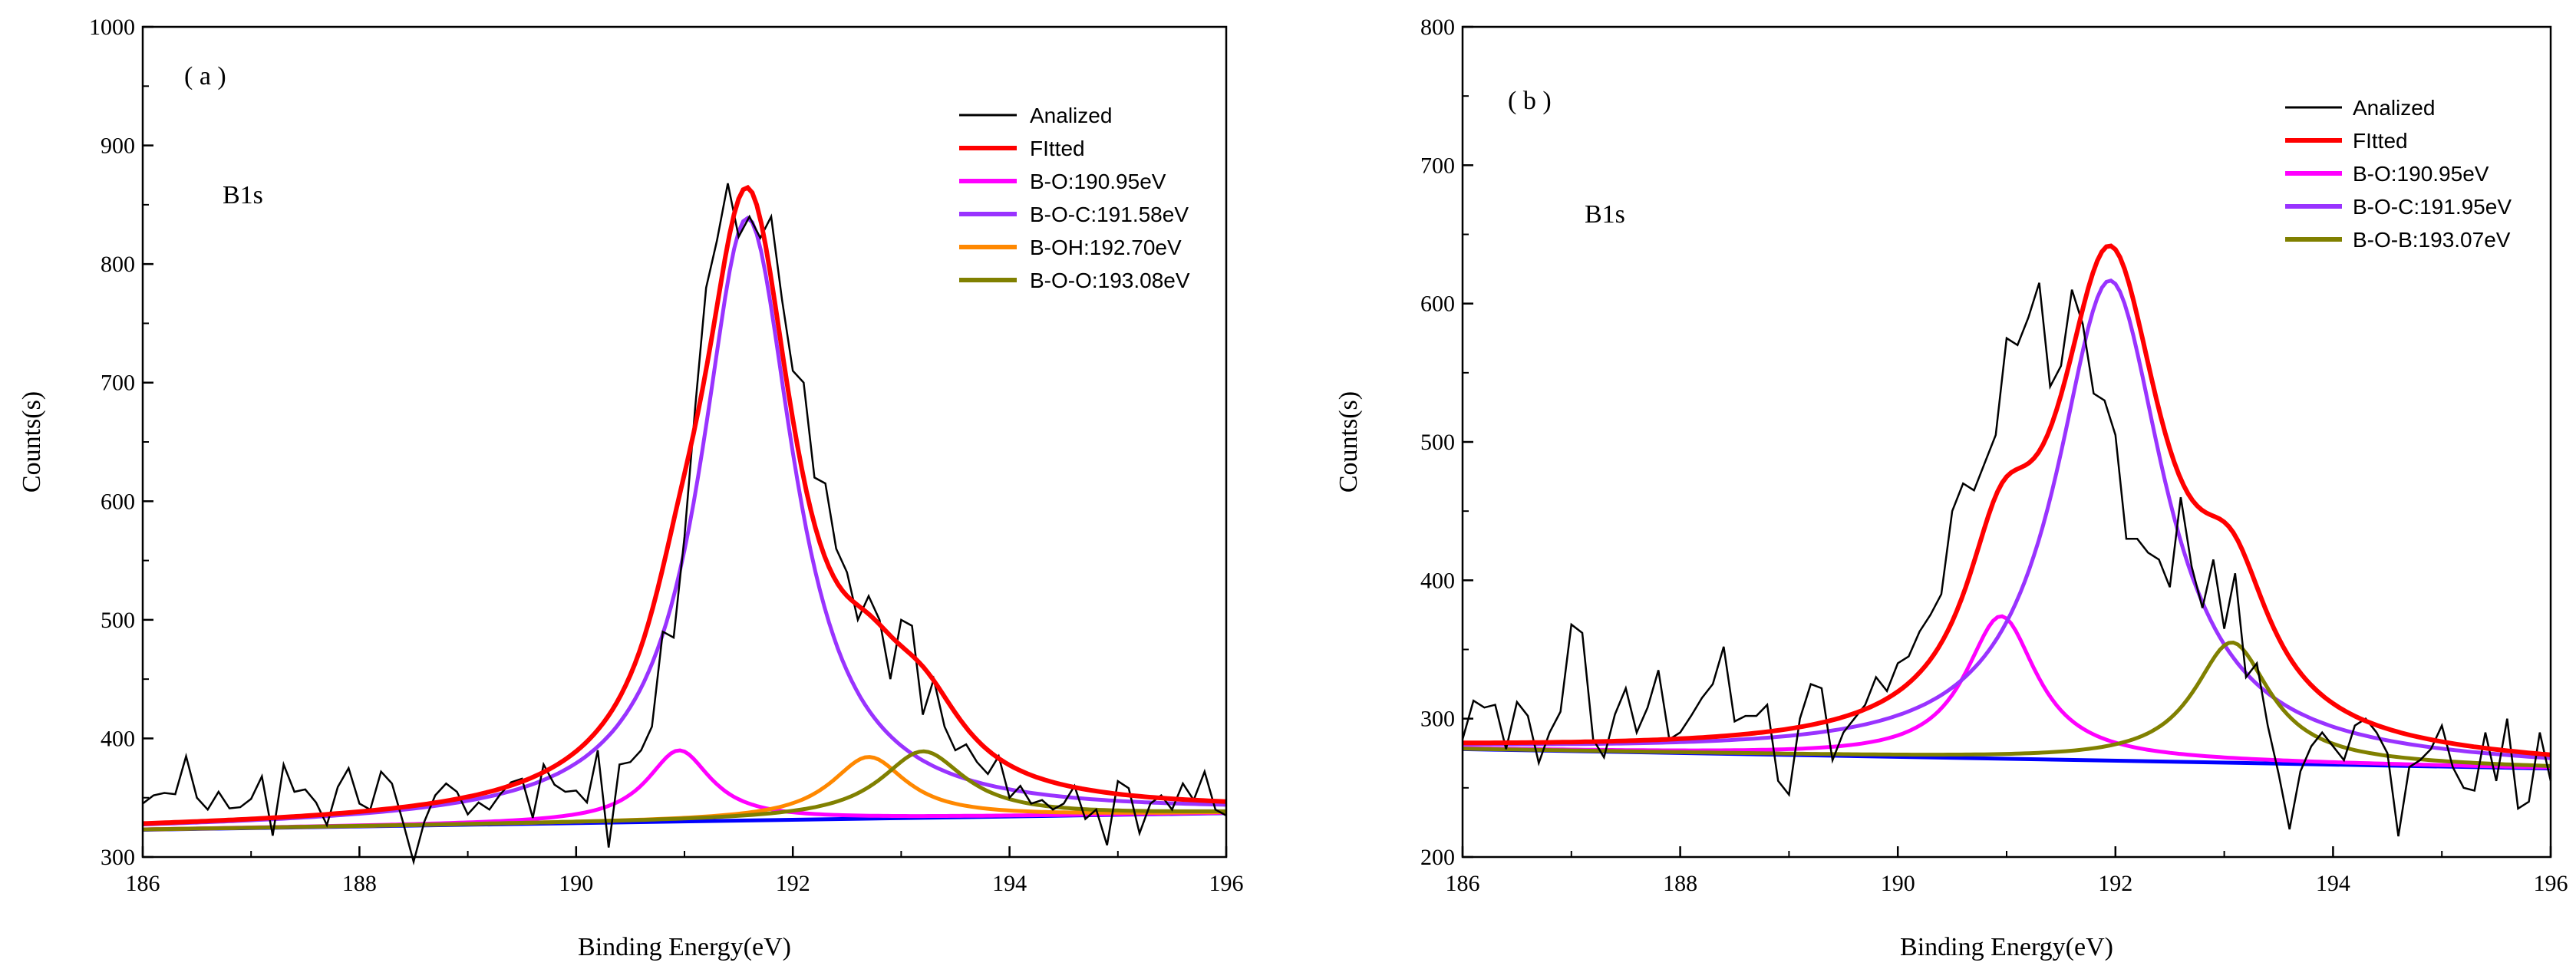 This screenshot has height=979, width=2576. I want to click on panel-a-legend-label-b-oh: B-OH:192.70eV, so click(1106, 248).